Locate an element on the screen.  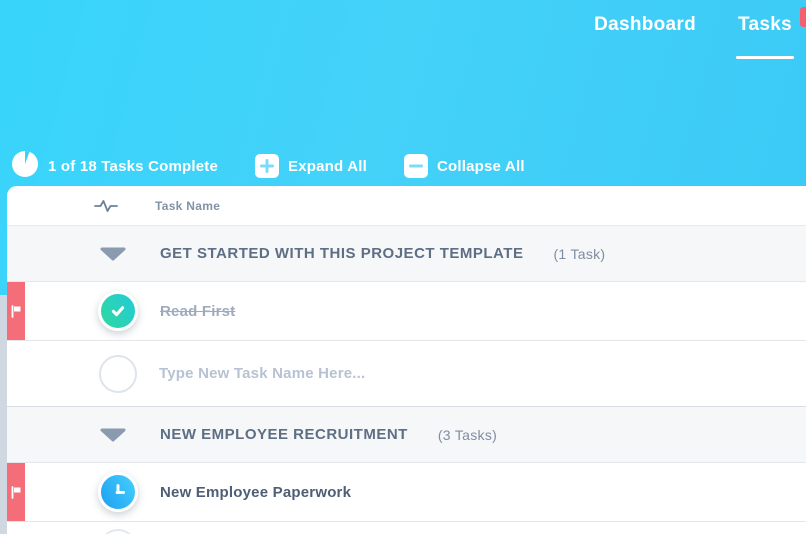
active-tab-underline is located at coordinates (765, 57).